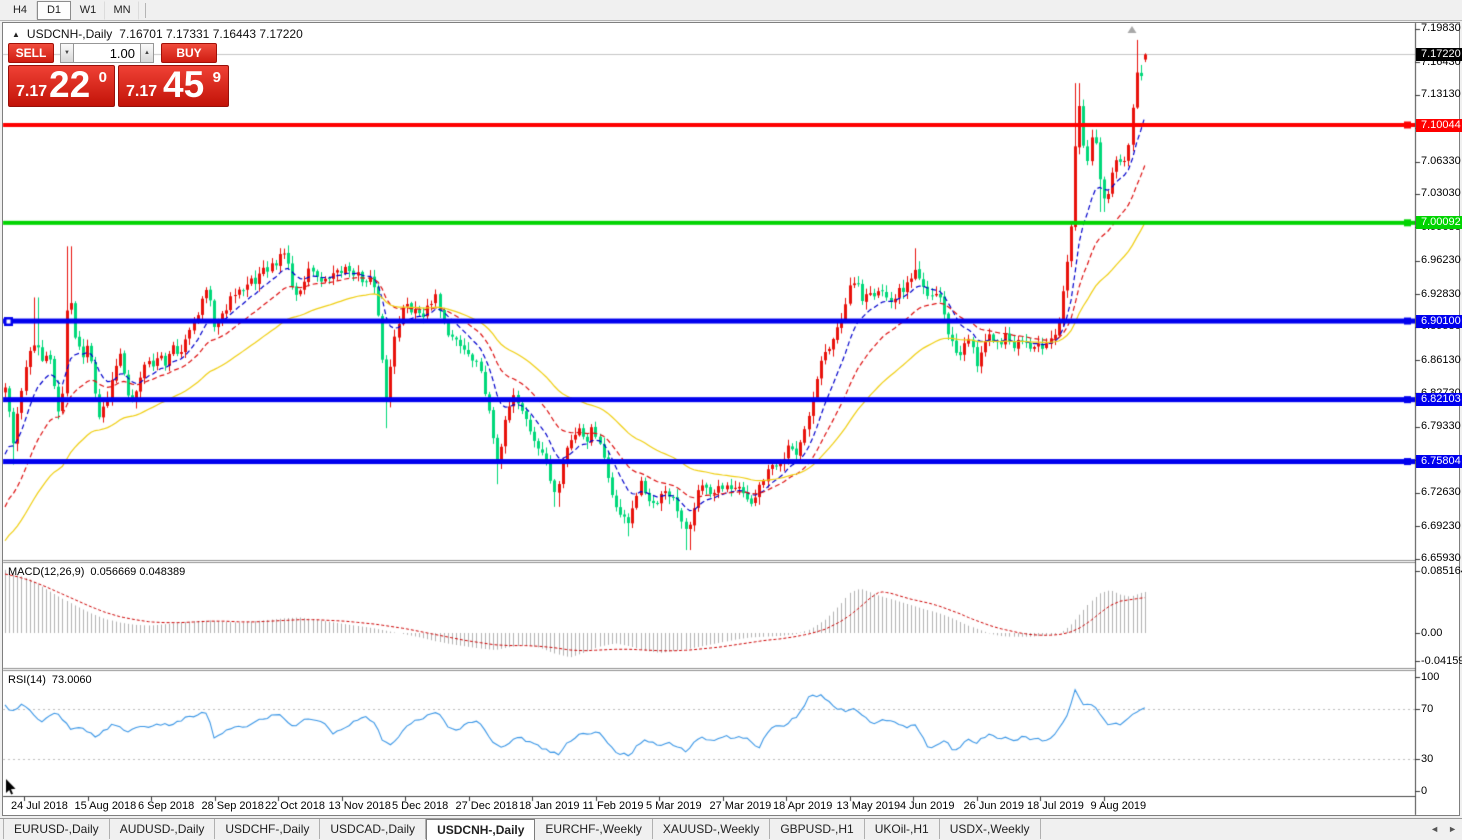 This screenshot has width=1462, height=840. What do you see at coordinates (1441, 28) in the screenshot?
I see `price-tick-label: 7.19830` at bounding box center [1441, 28].